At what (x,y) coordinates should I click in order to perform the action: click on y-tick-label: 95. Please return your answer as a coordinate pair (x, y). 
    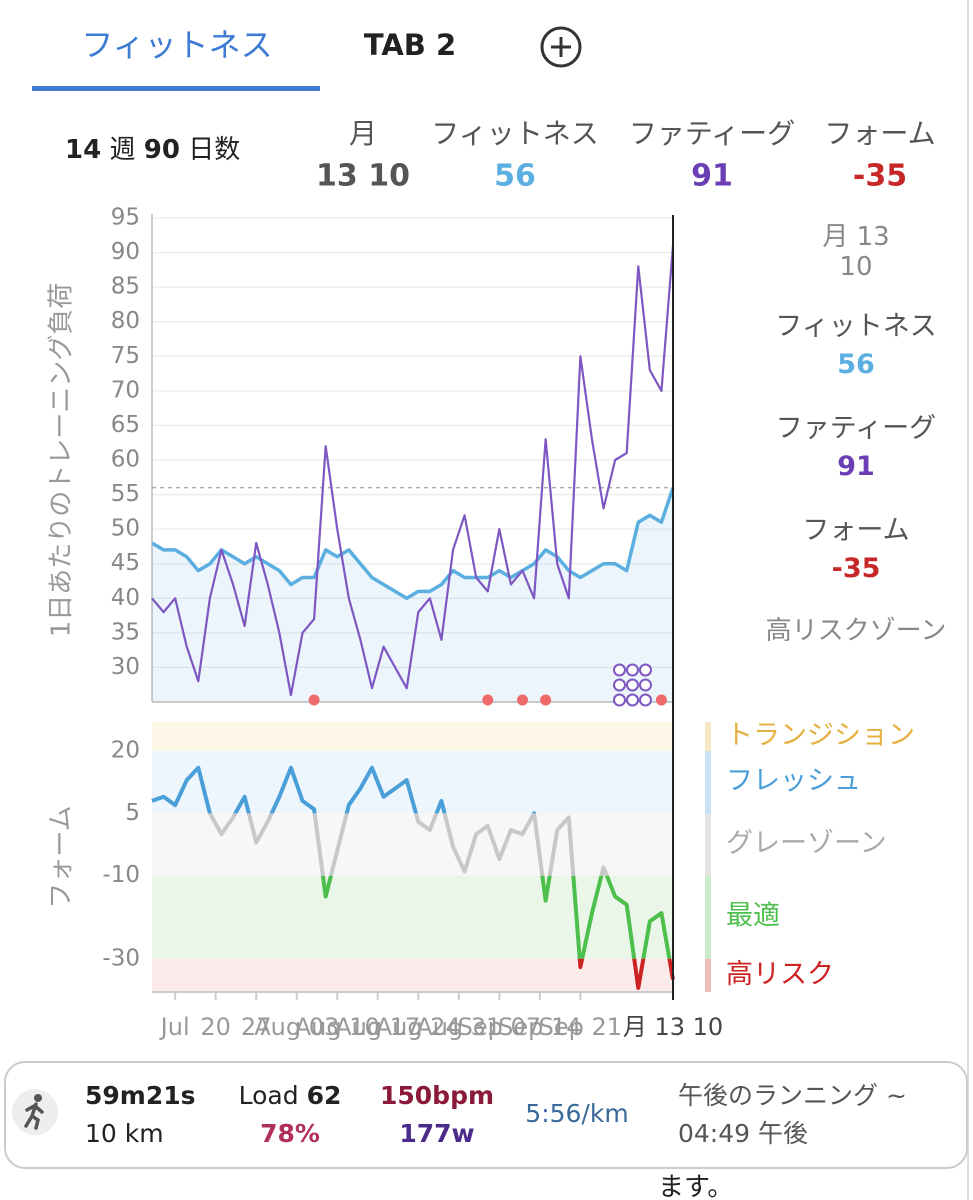
    Looking at the image, I should click on (125, 218).